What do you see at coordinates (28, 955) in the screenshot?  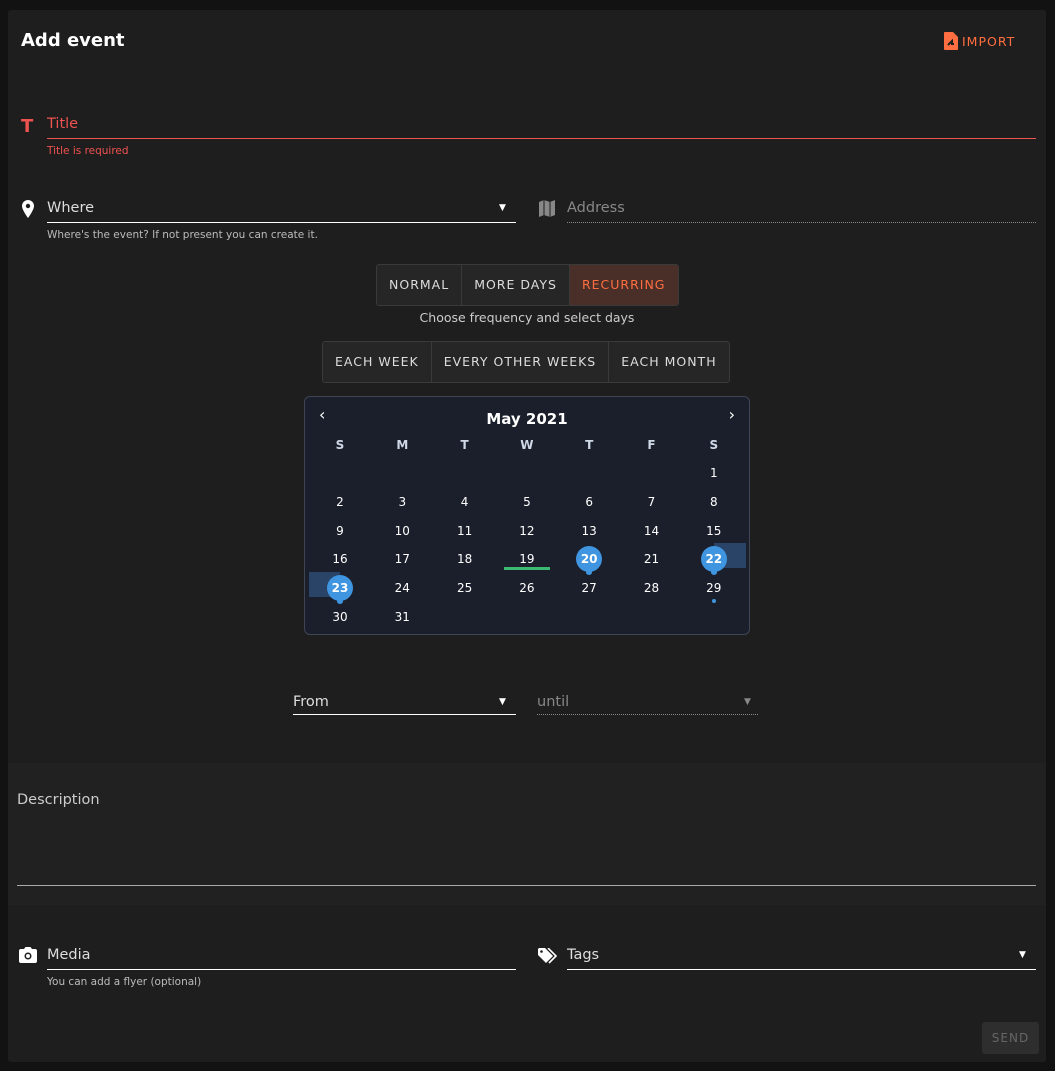 I see `camera-icon` at bounding box center [28, 955].